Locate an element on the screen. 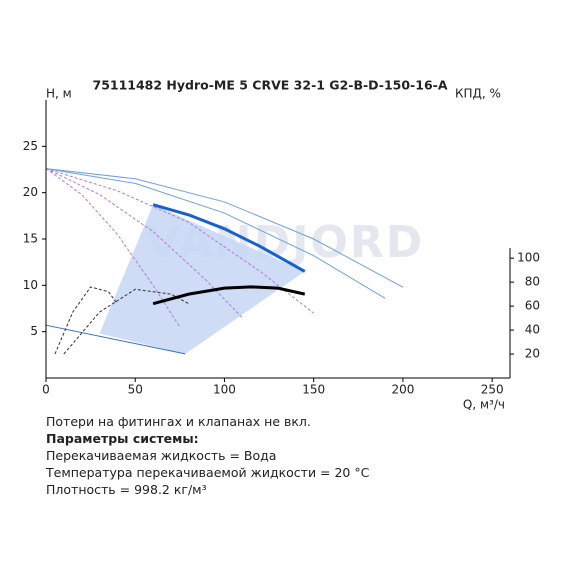 The width and height of the screenshot is (570, 570). y2-tick-label: 60 is located at coordinates (532, 306).